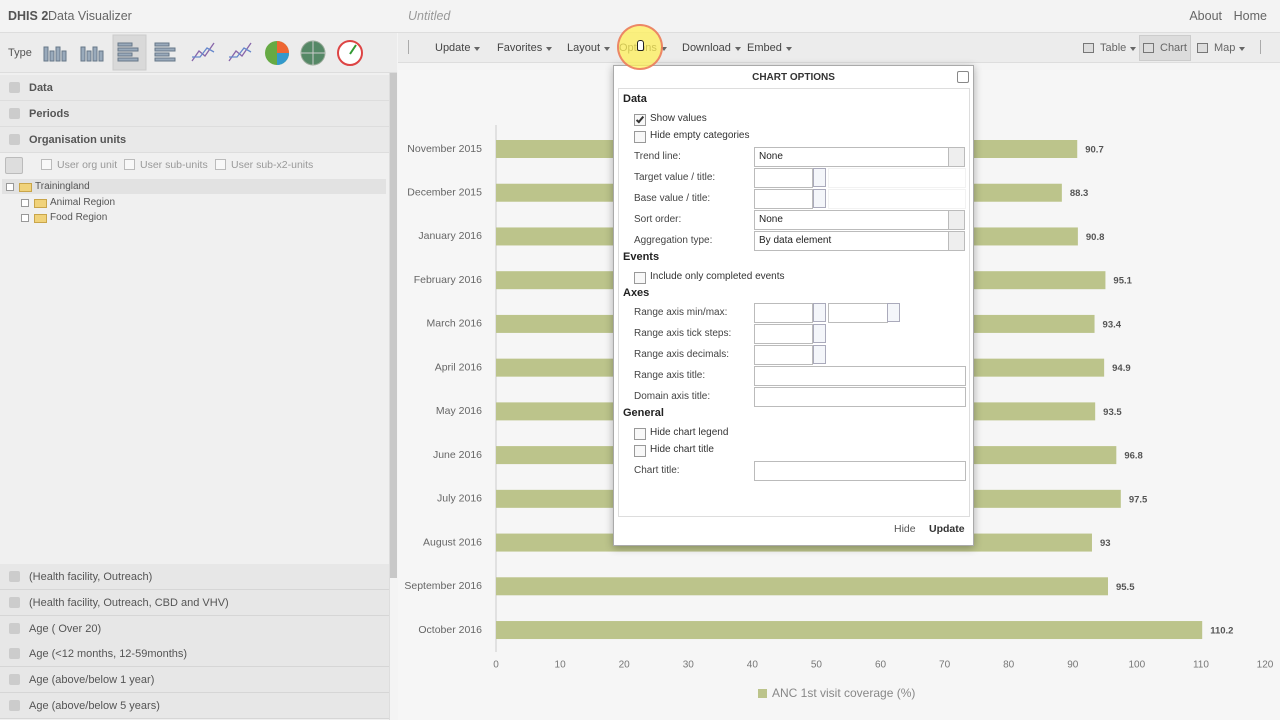  I want to click on x-tick-label: 30, so click(689, 665).